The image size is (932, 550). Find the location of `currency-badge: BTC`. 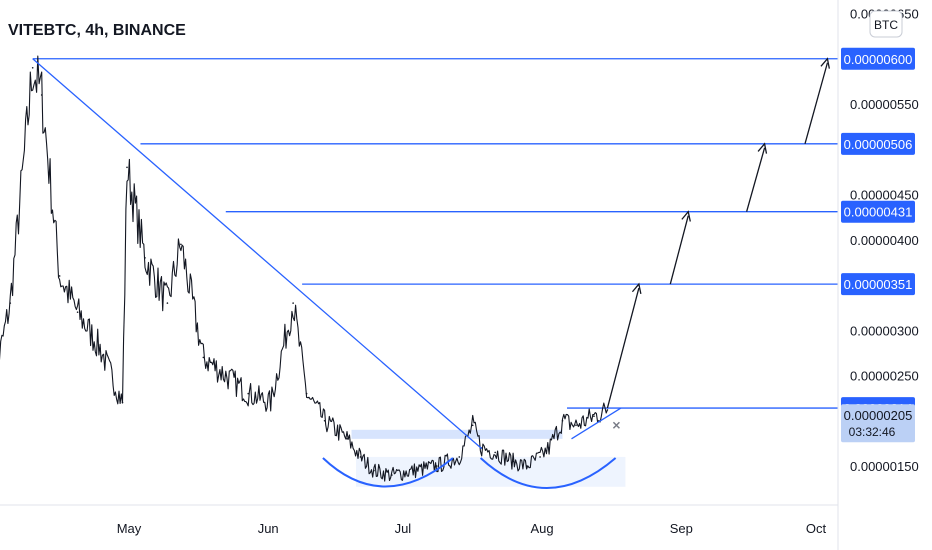

currency-badge: BTC is located at coordinates (886, 24).